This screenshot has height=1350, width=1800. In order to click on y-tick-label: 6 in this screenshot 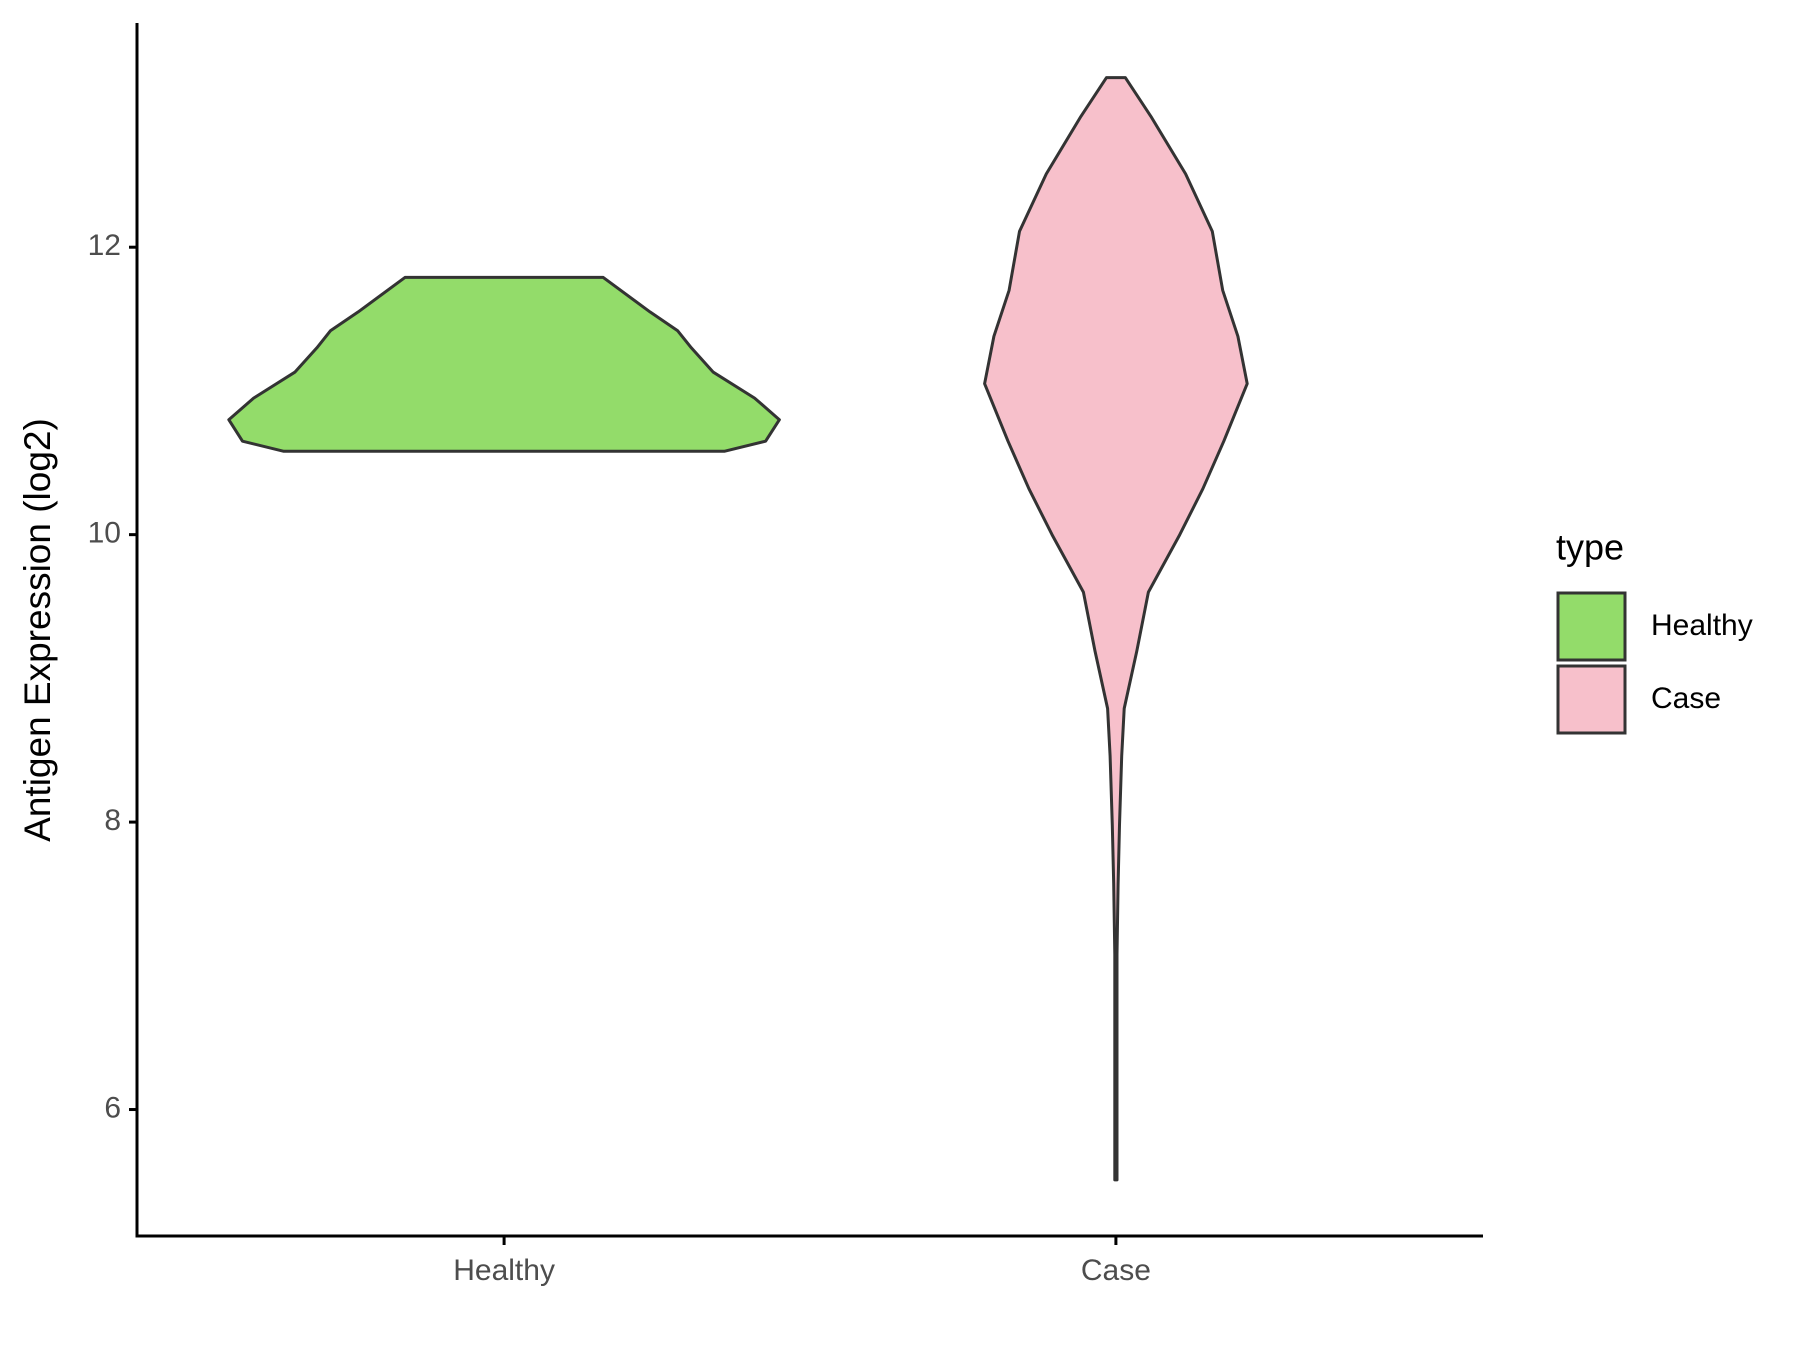, I will do `click(112, 1107)`.